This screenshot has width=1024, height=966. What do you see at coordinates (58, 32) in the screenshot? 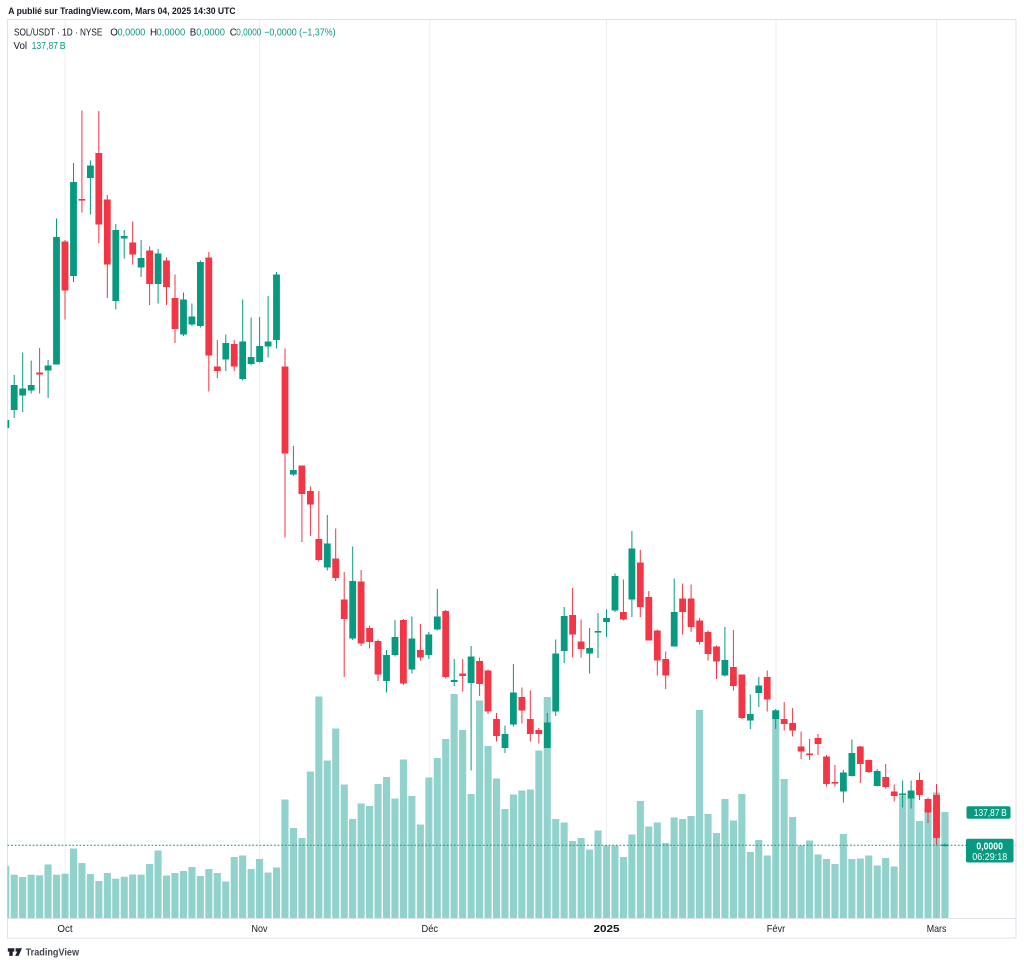
I see `svg-text: SOL/USDT · 1D · NYSE` at bounding box center [58, 32].